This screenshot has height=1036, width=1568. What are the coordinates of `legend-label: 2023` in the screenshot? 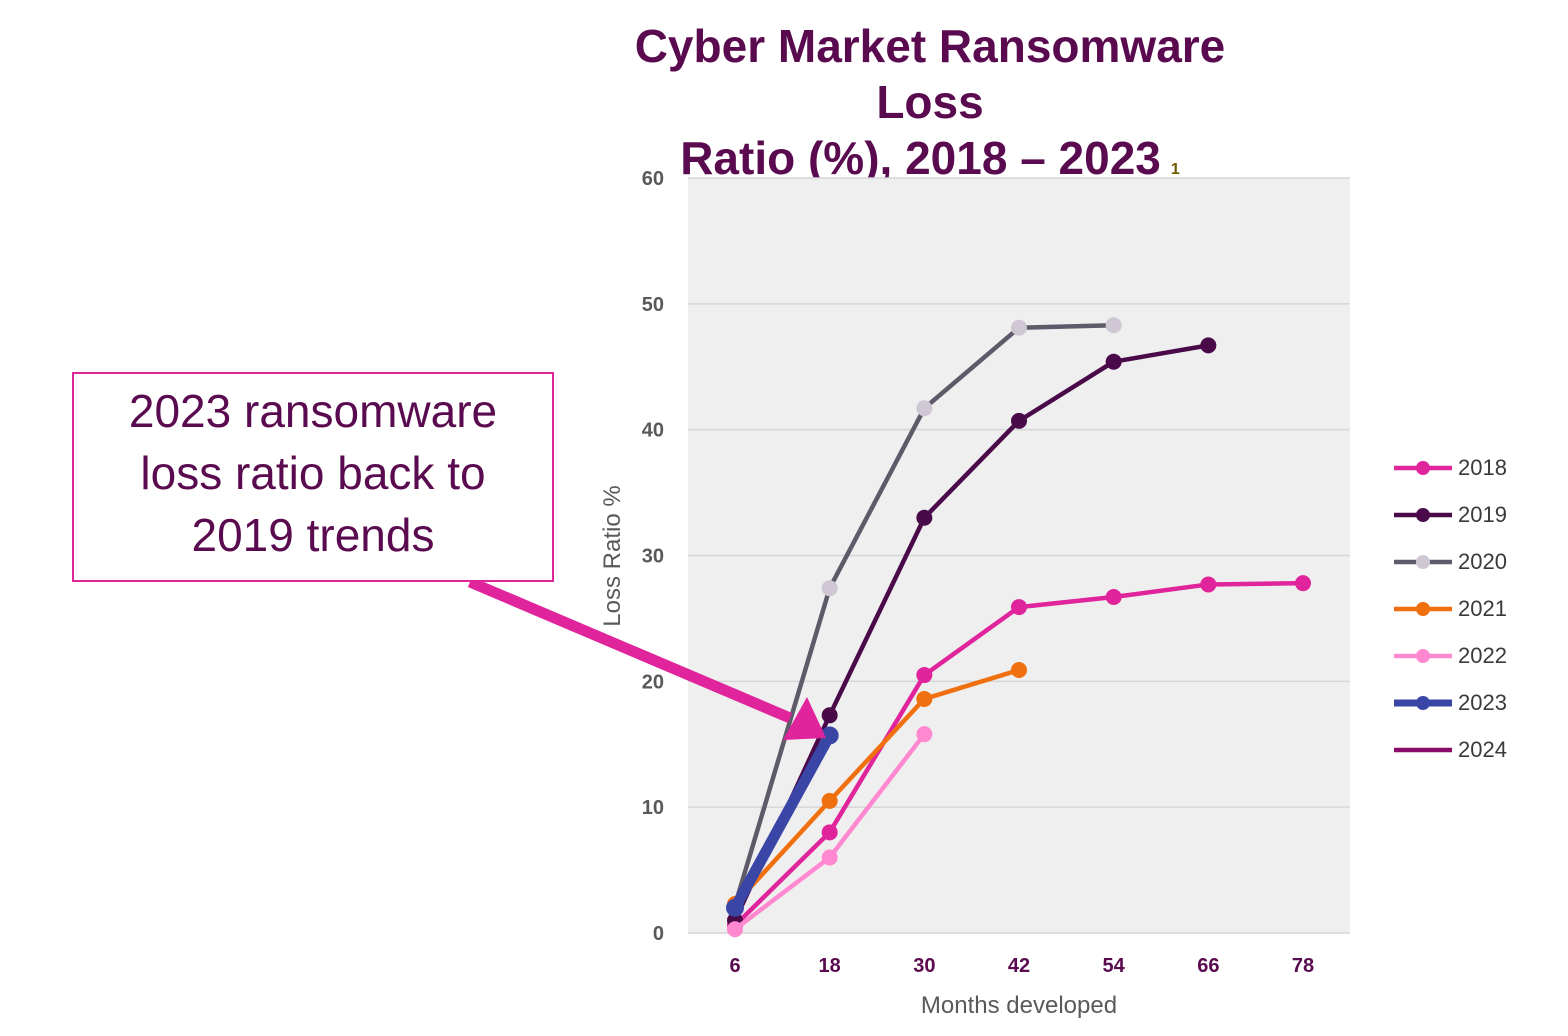 It's located at (1482, 703).